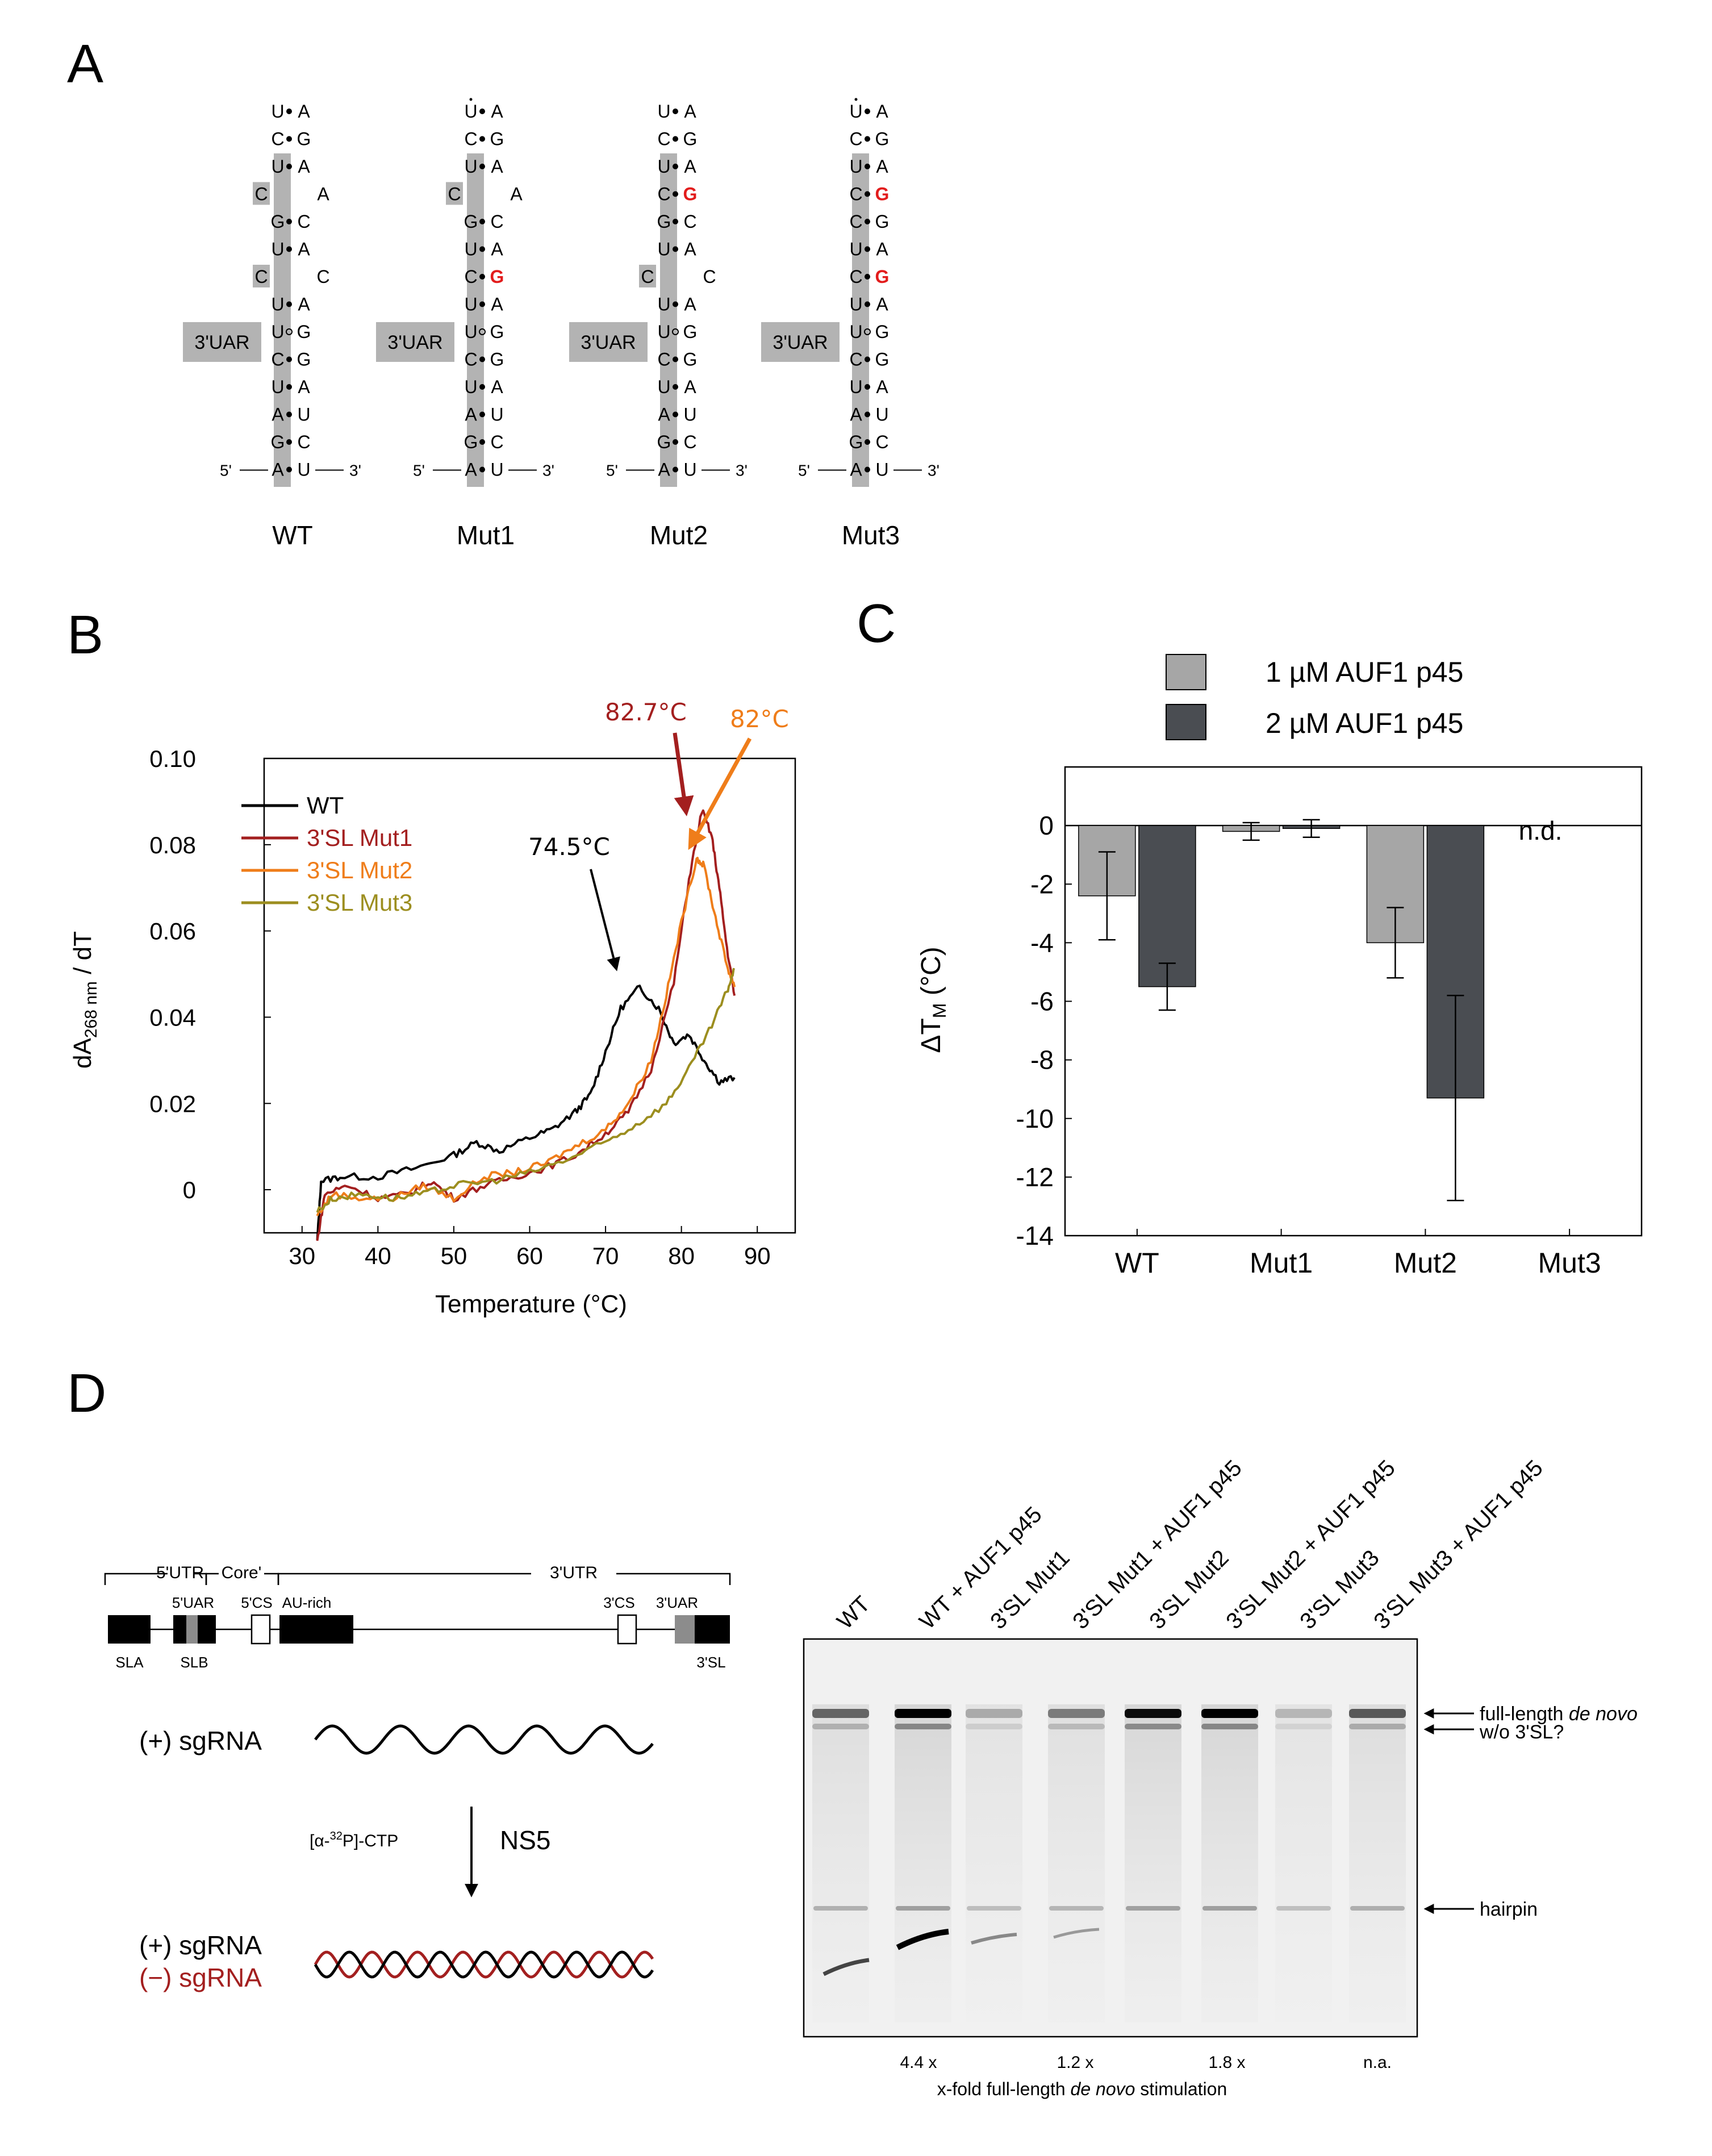 The height and width of the screenshot is (2156, 1712). Describe the element at coordinates (876, 623) in the screenshot. I see `panel-label-c: C` at that location.